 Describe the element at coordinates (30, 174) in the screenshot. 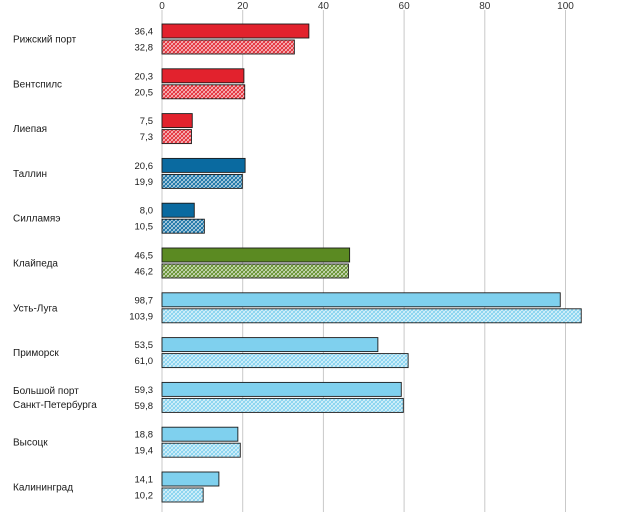

I see `category-label-таллин: Таллин` at that location.